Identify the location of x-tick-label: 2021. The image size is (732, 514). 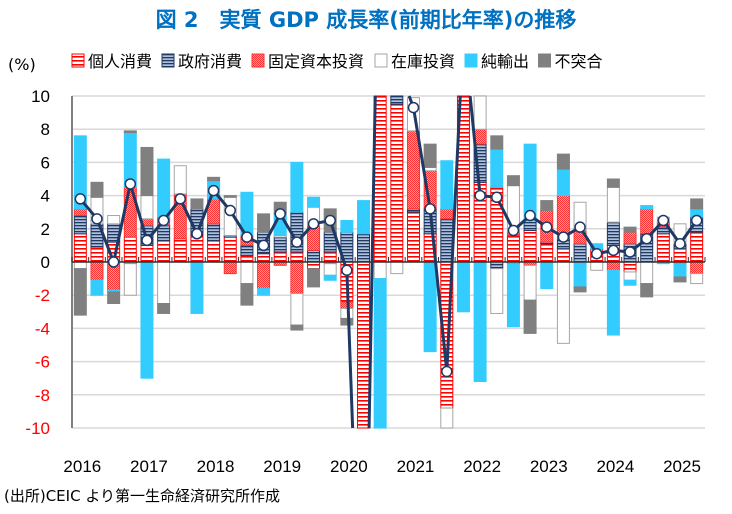
(416, 466).